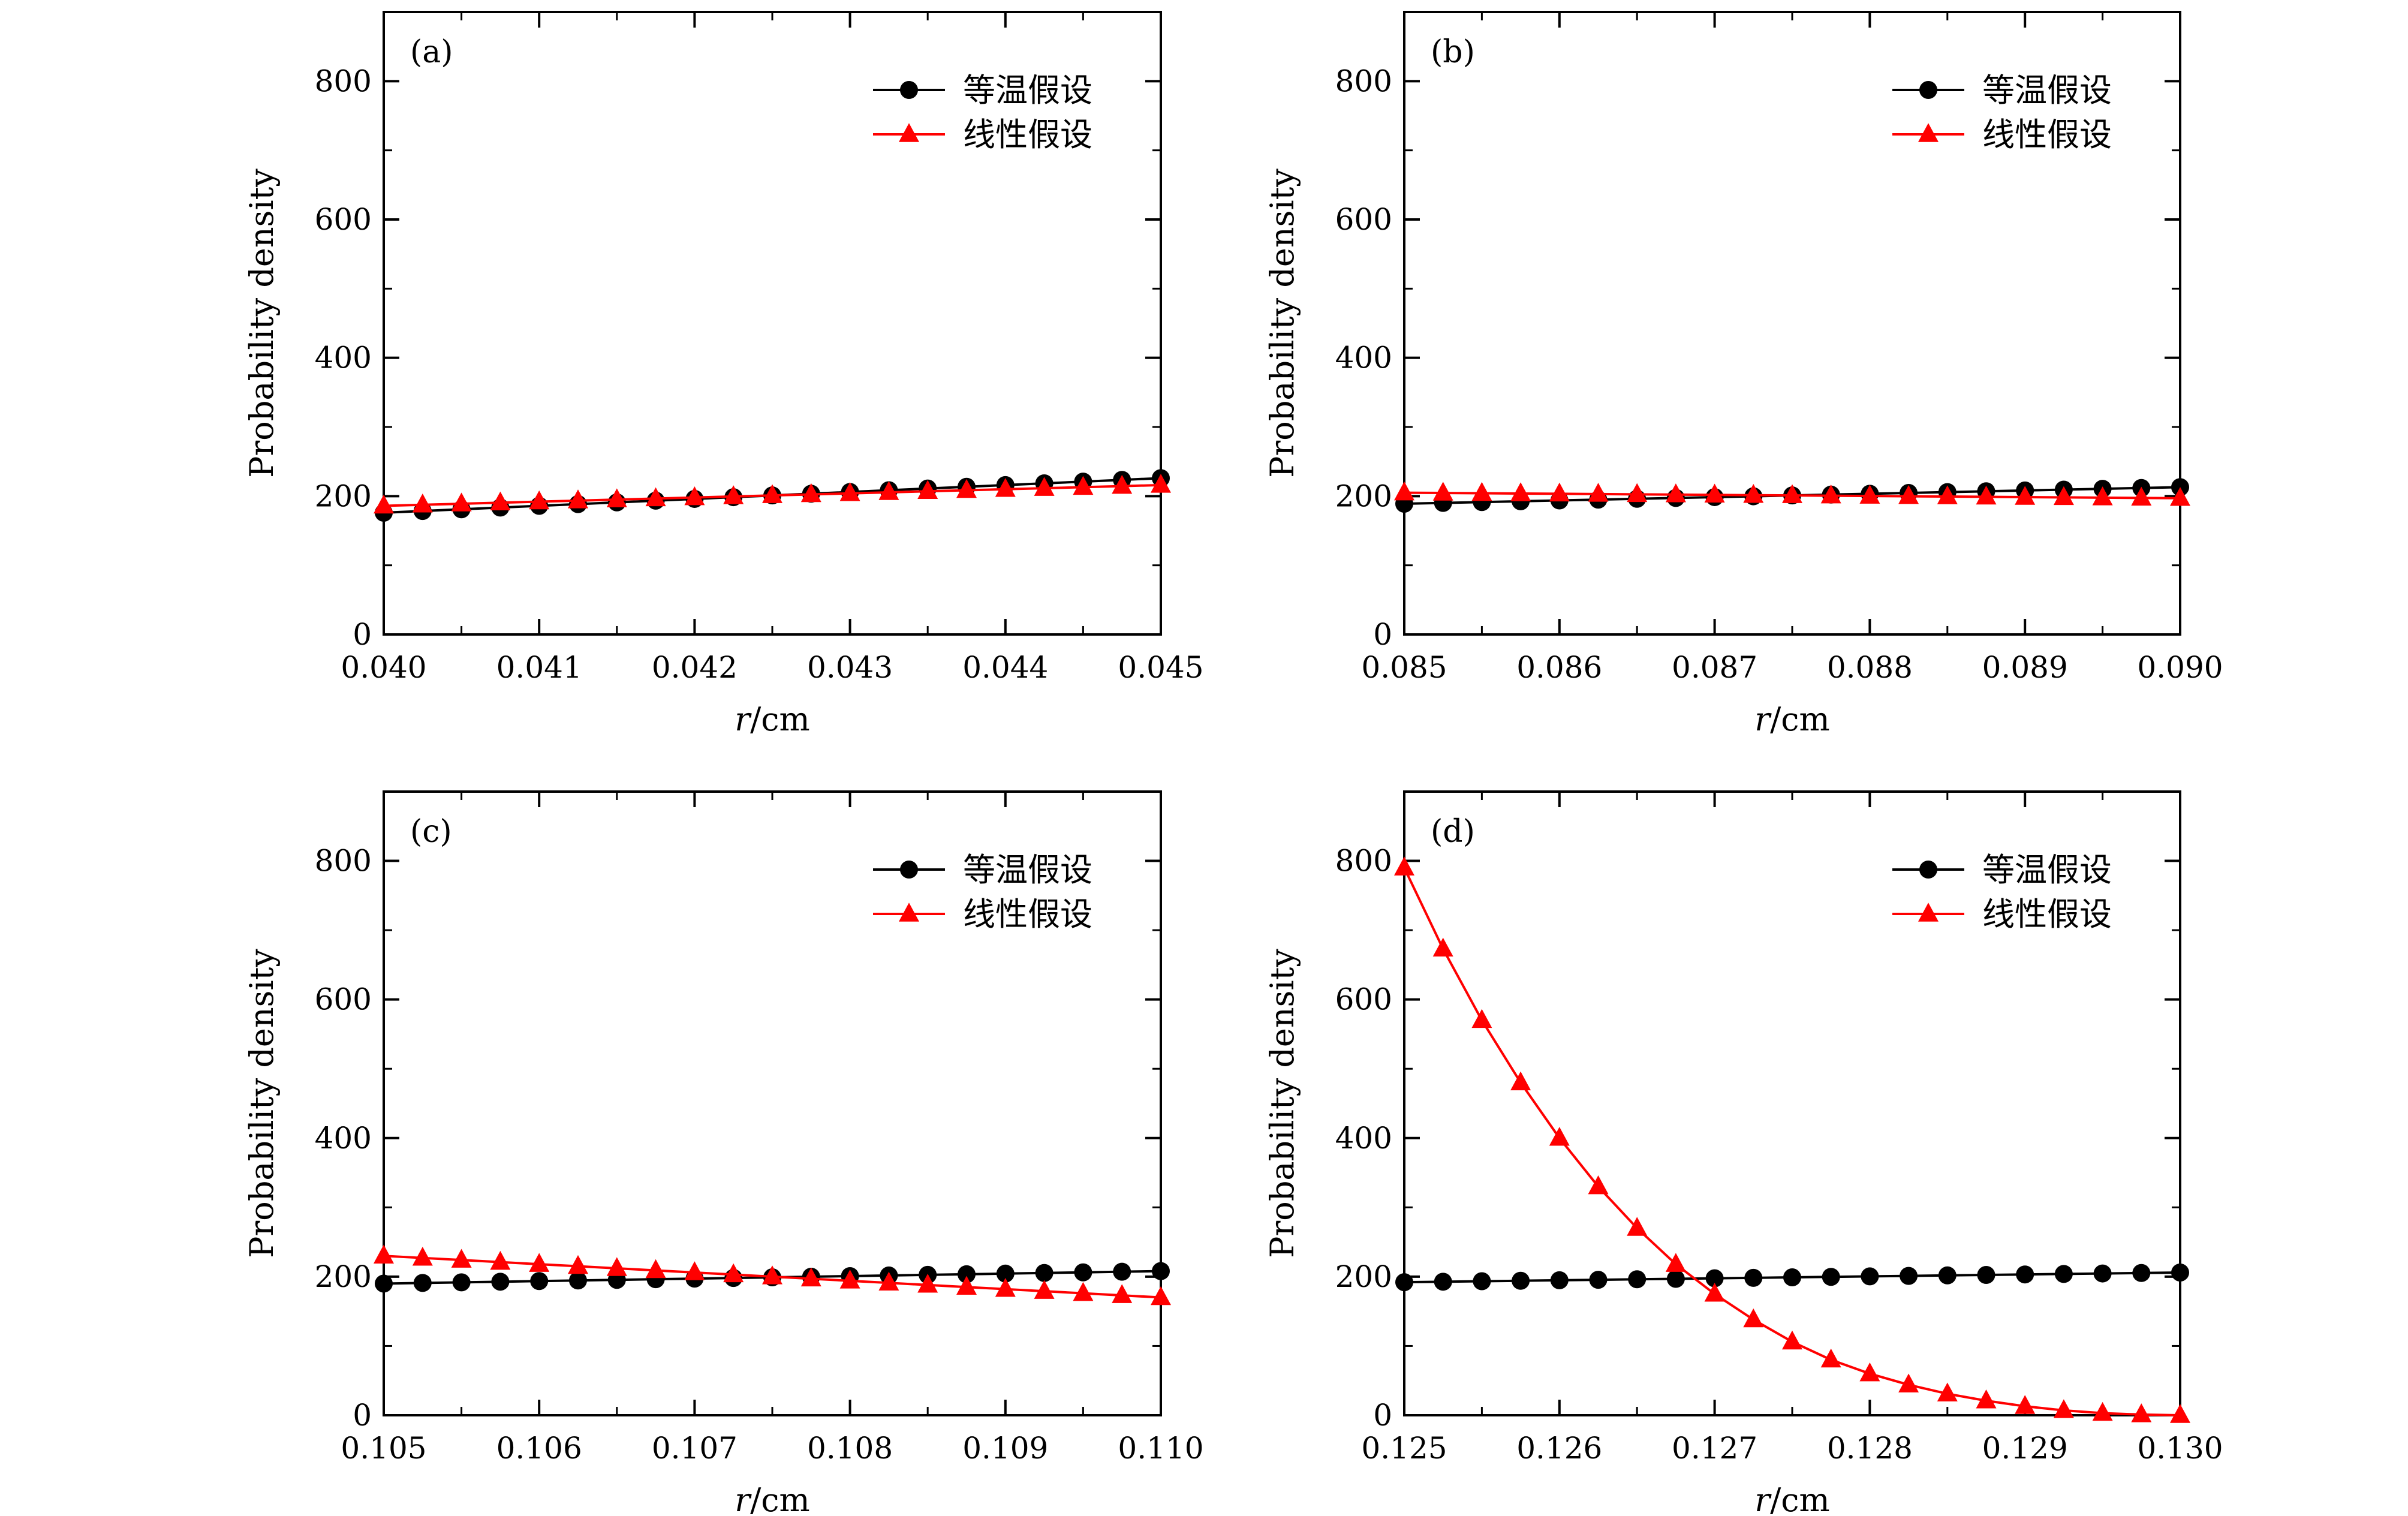  What do you see at coordinates (344, 999) in the screenshot?
I see `y-tick-label: 600` at bounding box center [344, 999].